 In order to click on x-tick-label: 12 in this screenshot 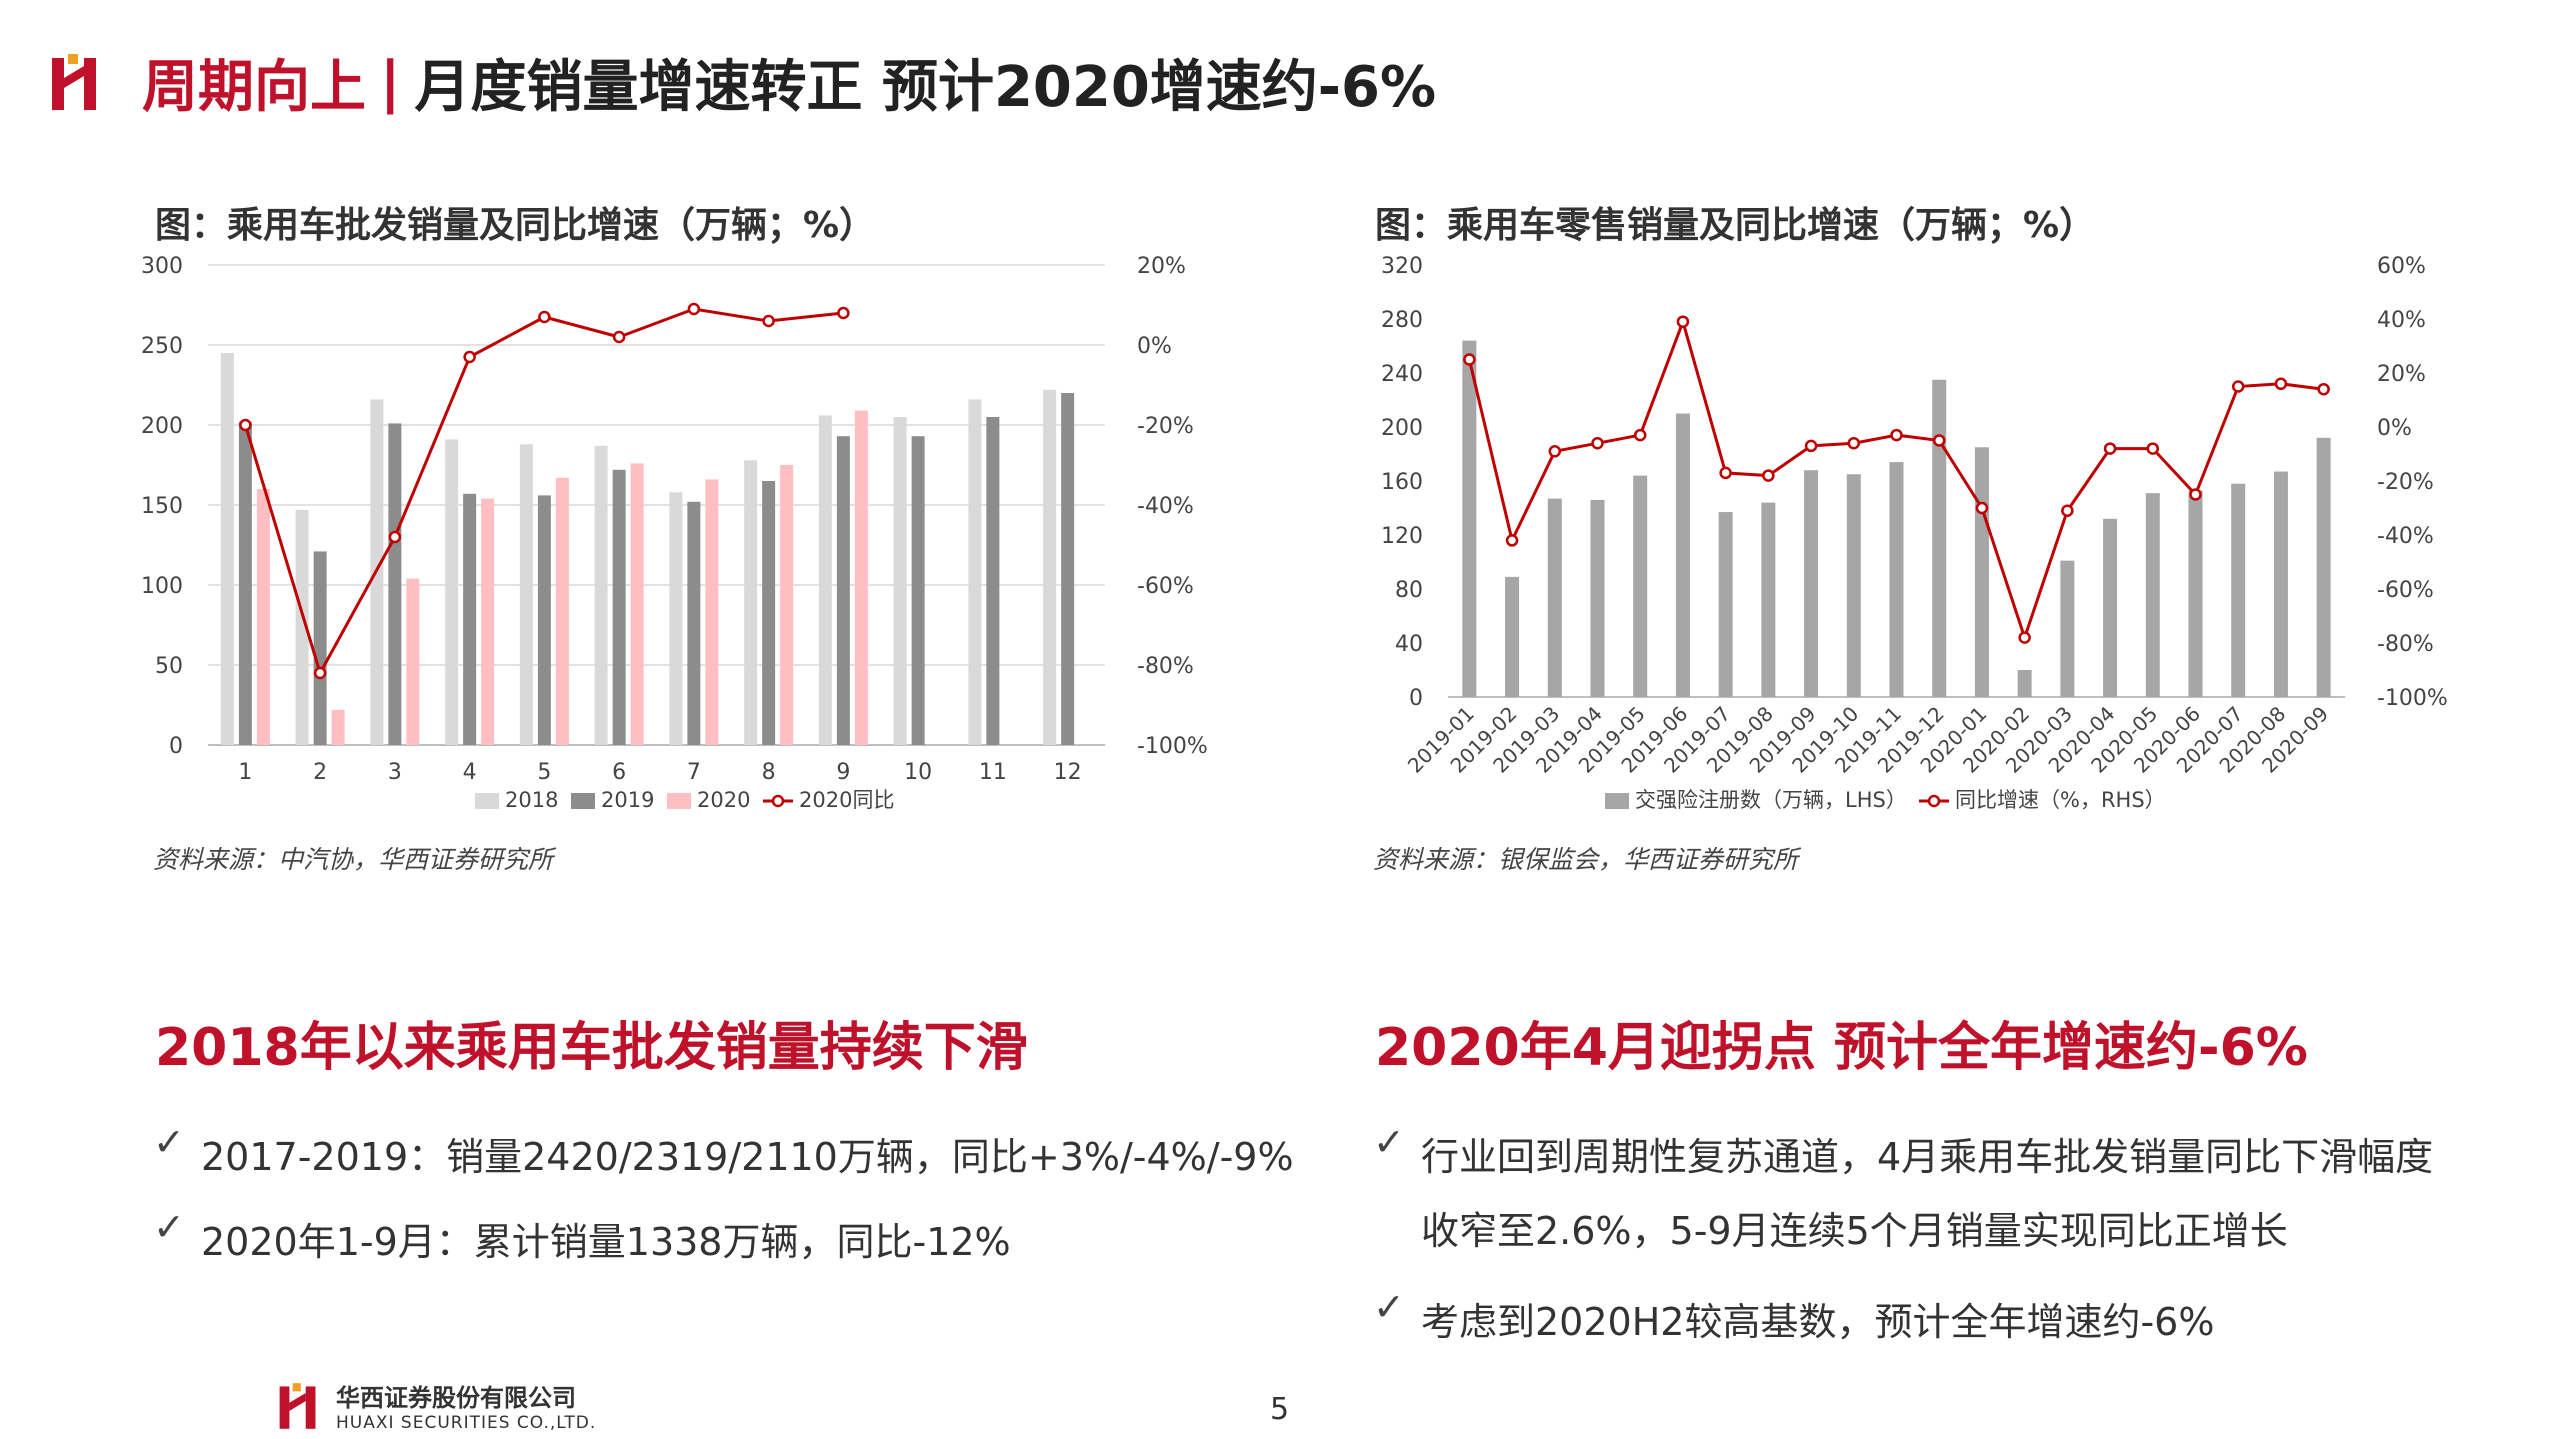, I will do `click(1068, 772)`.